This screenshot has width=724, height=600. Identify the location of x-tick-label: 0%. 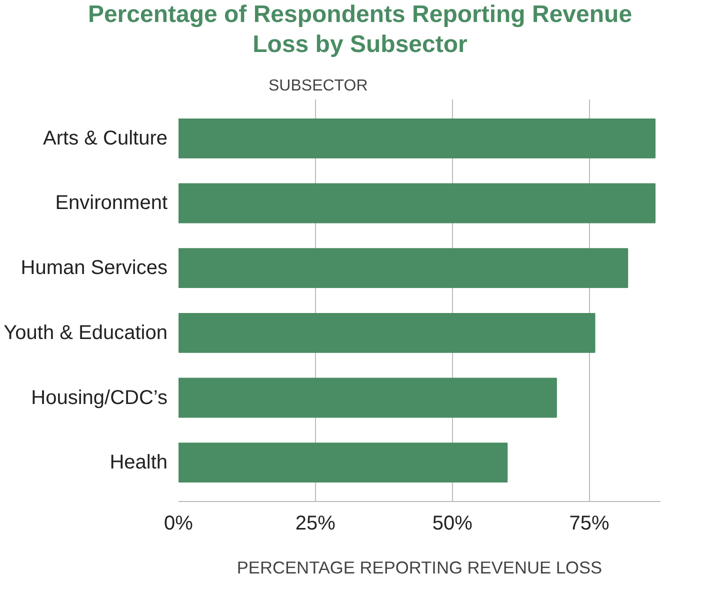
(179, 523).